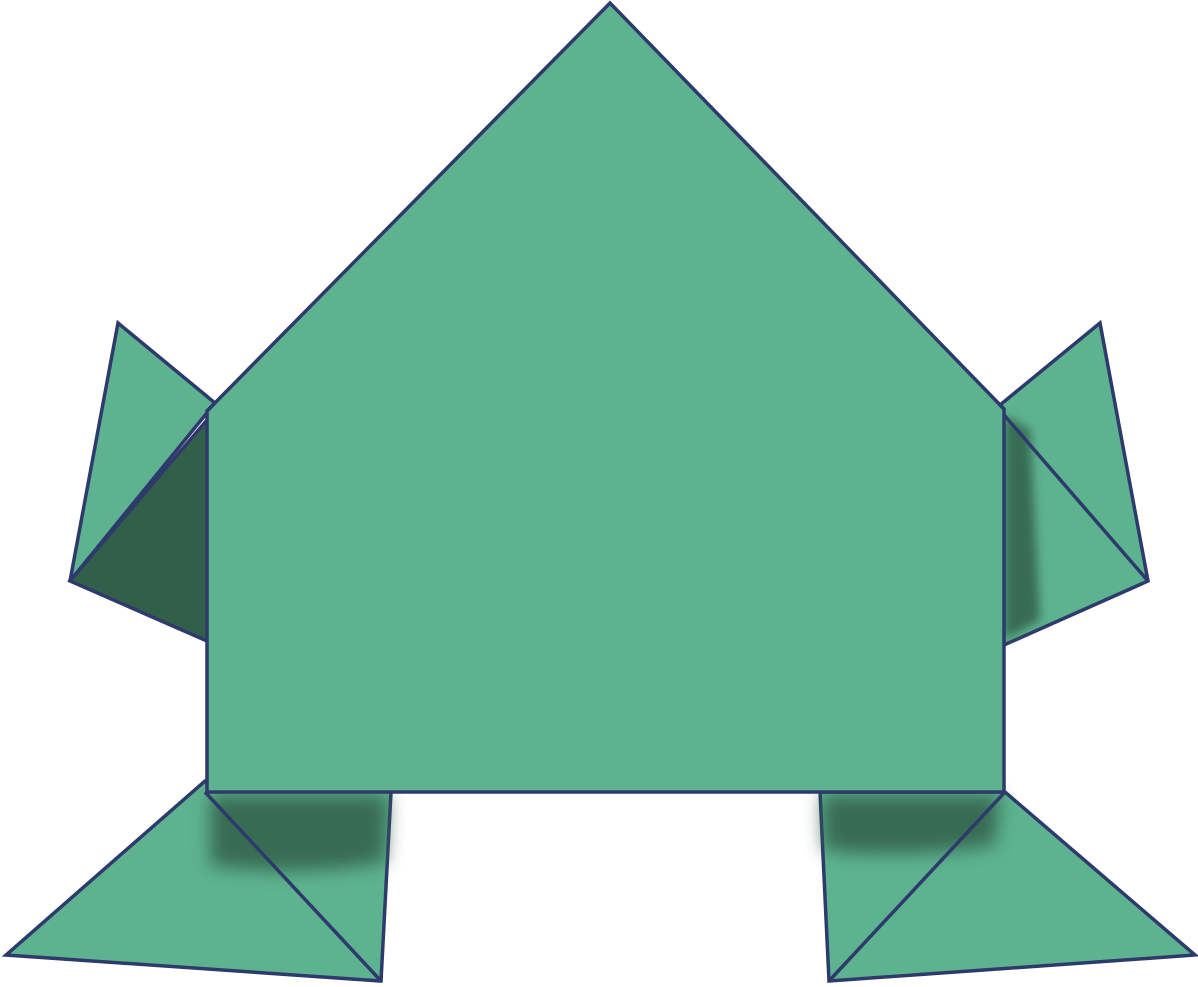 The image size is (1198, 987). I want to click on right-back-leg-shadow, so click(911, 824).